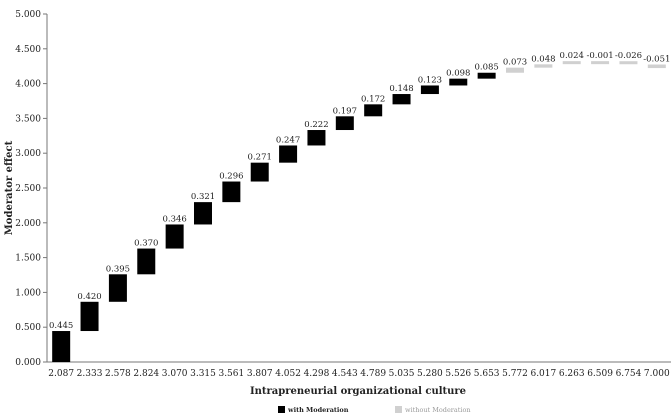 This screenshot has width=671, height=419. Describe the element at coordinates (657, 374) in the screenshot. I see `x-tick-label: 7.000` at that location.